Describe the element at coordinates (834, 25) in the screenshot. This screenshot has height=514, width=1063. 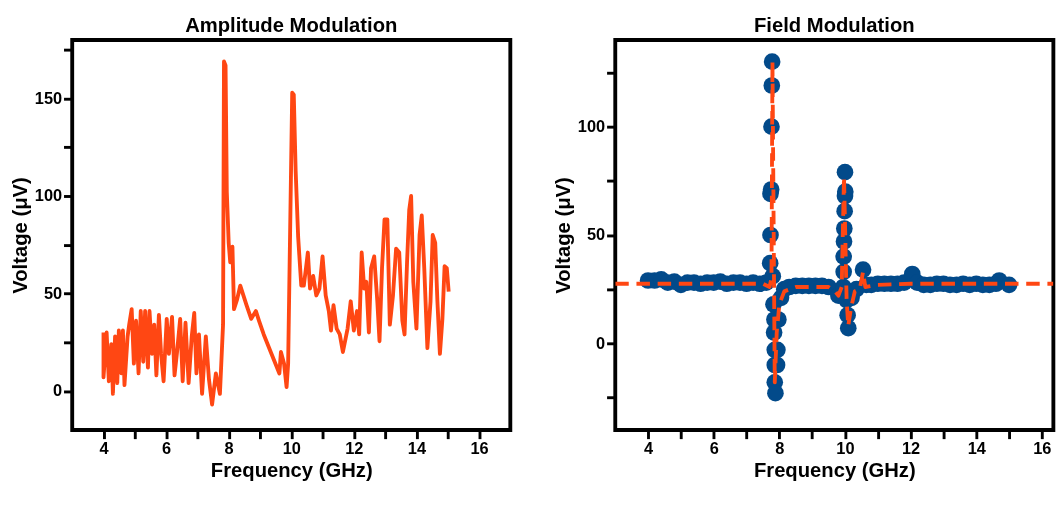
I see `chart-title: Field Modulation` at that location.